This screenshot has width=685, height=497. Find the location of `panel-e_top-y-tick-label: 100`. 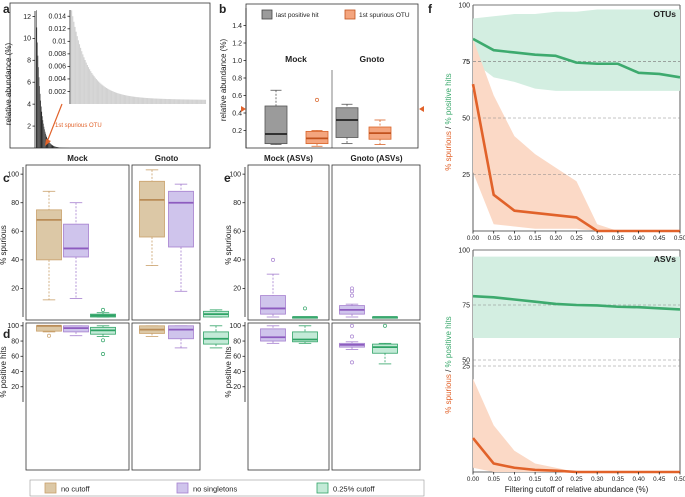

panel-e_top-y-tick-label: 100 is located at coordinates (235, 174).